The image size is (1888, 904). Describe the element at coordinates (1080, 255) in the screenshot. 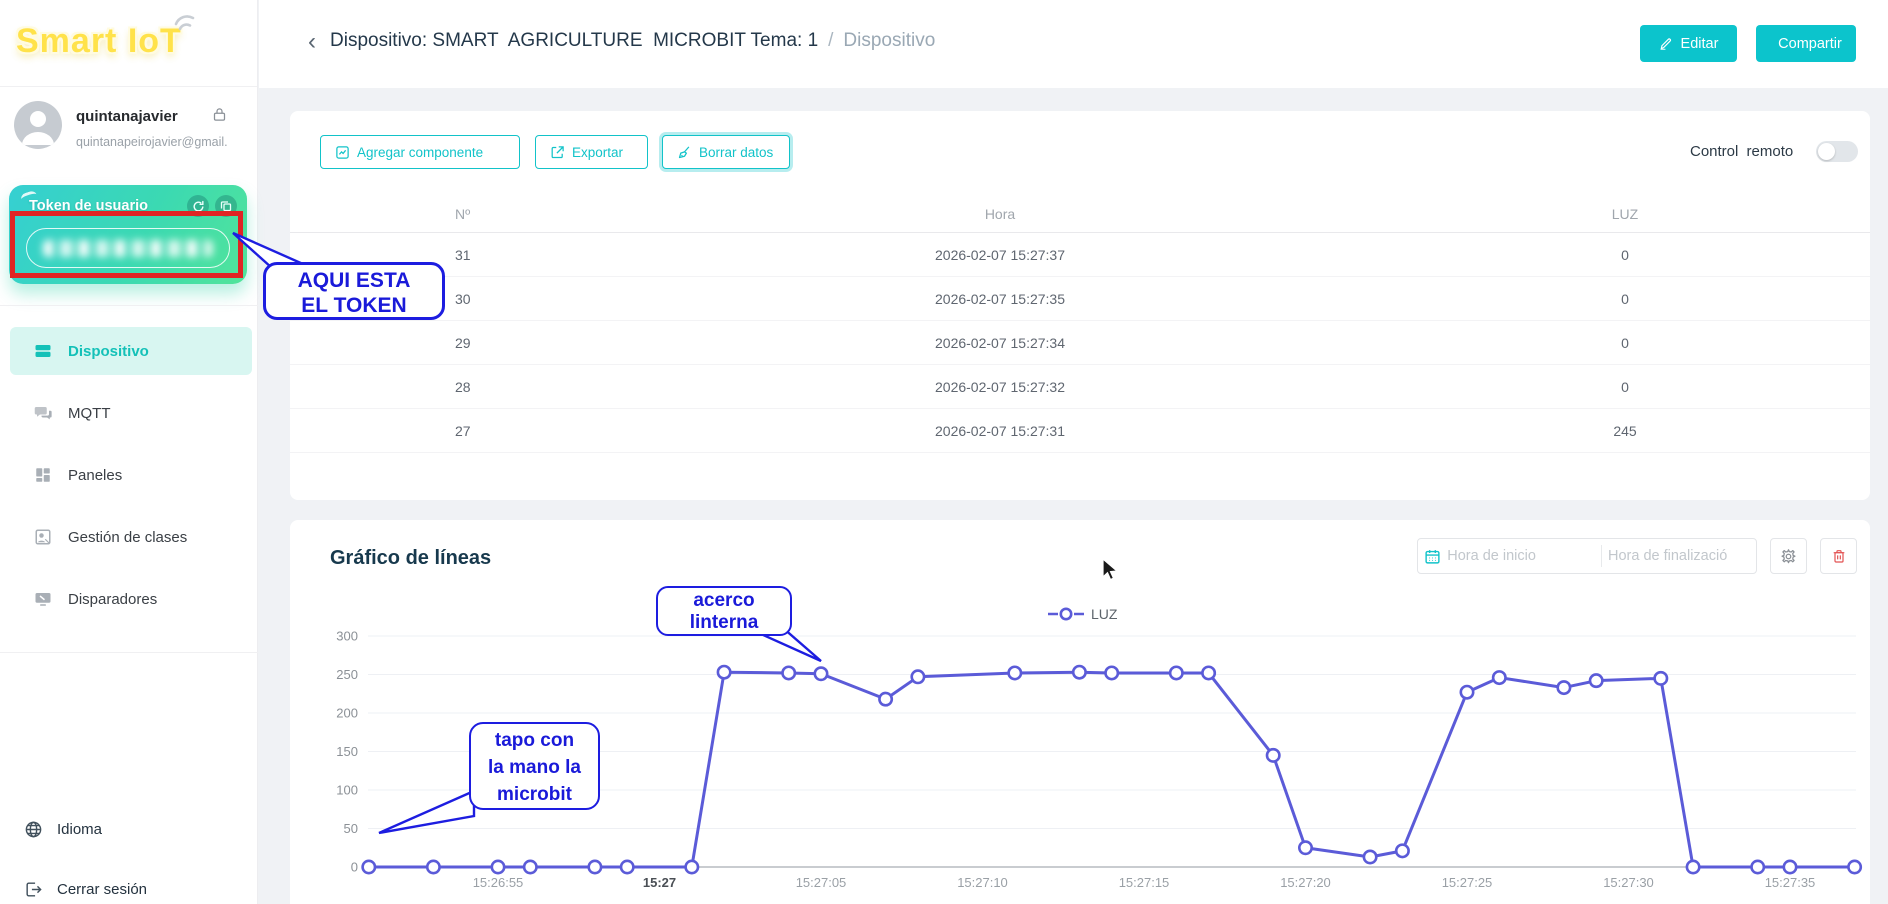

I see `table-row: 31 2026-02-07 15:27:37 0` at that location.